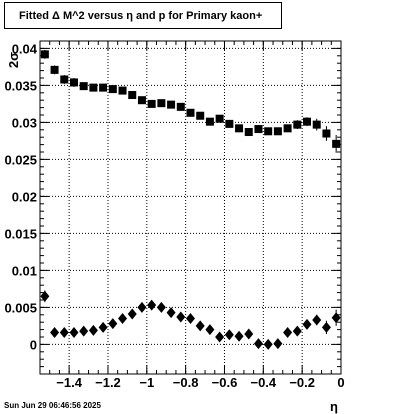  Describe the element at coordinates (20, 85) in the screenshot. I see `y-tick-label: 0.035` at that location.